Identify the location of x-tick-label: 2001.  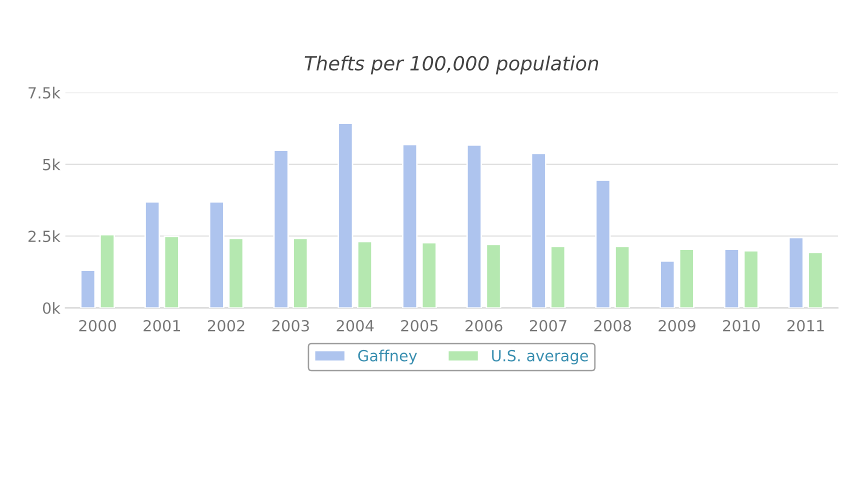
(162, 326).